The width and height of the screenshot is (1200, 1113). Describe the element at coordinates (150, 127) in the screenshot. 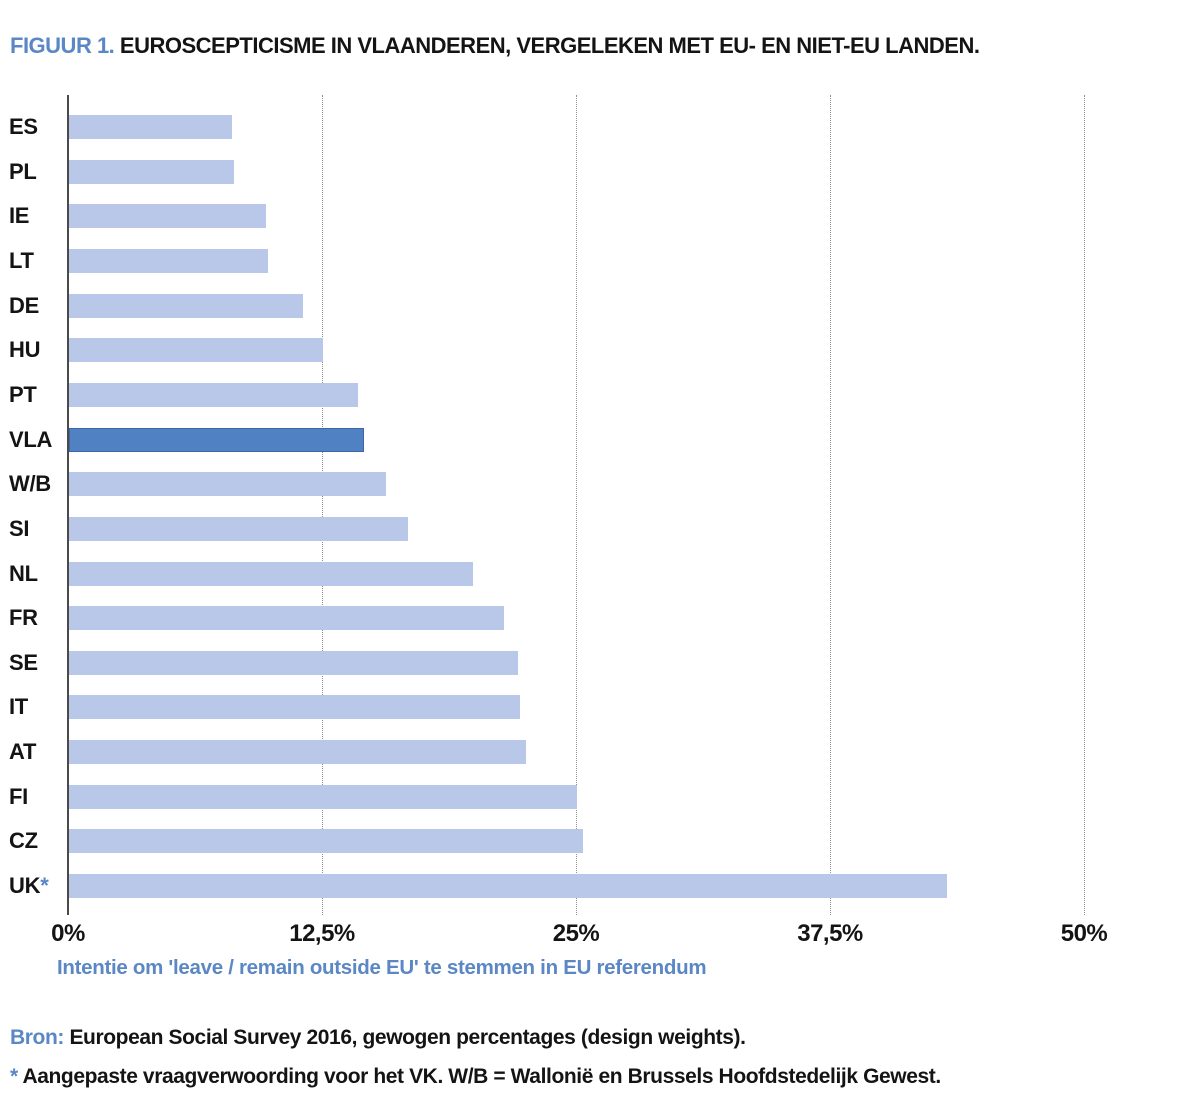

I see `bar-es` at that location.